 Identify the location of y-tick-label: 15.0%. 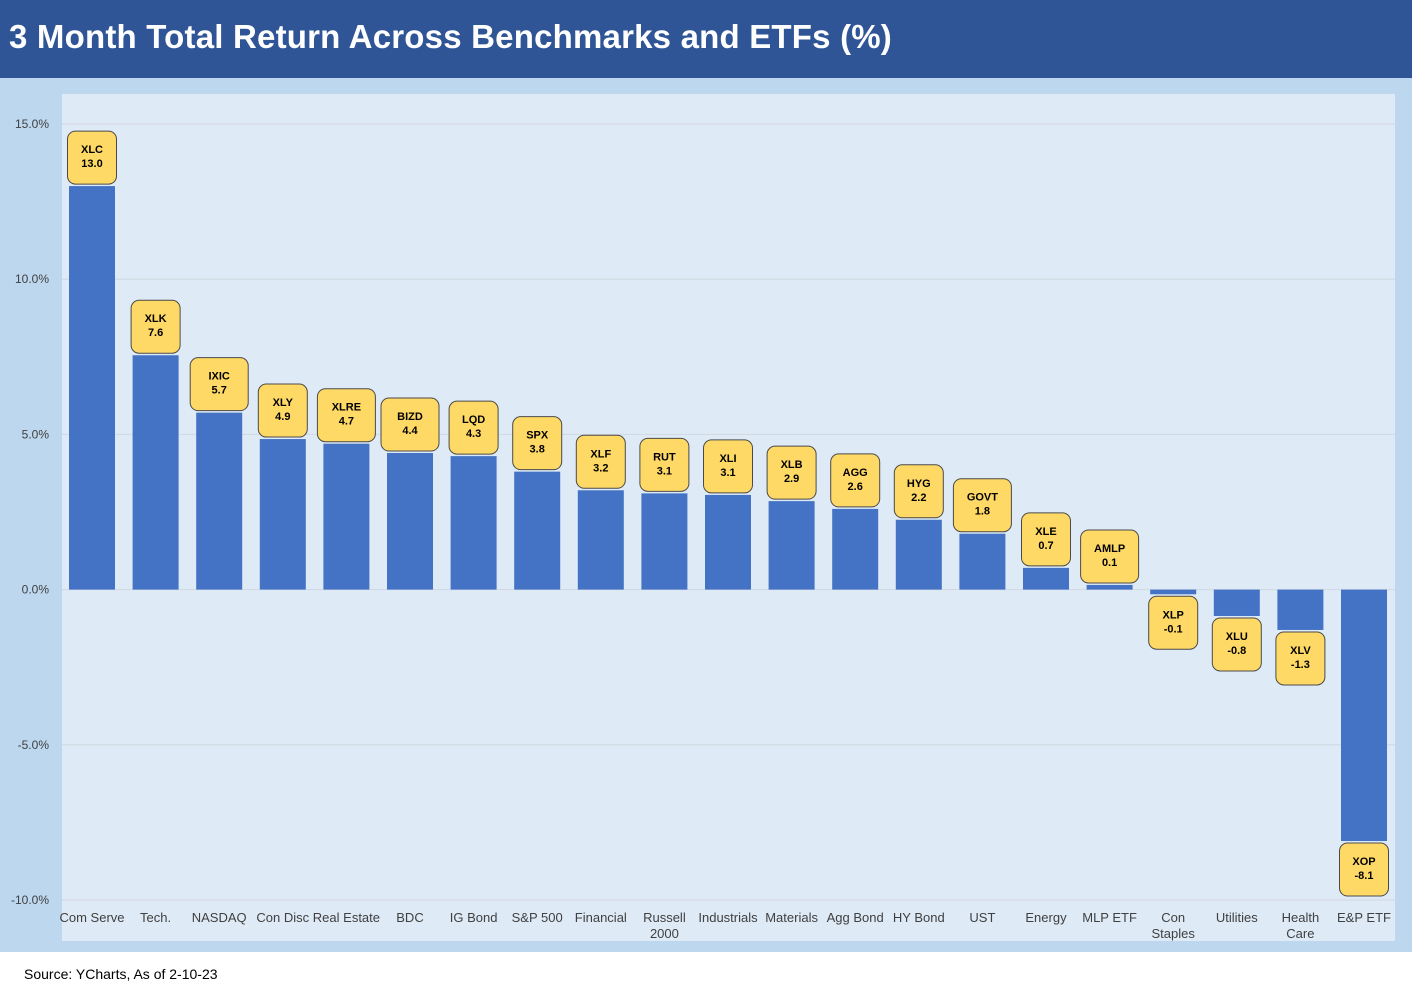
(32, 124).